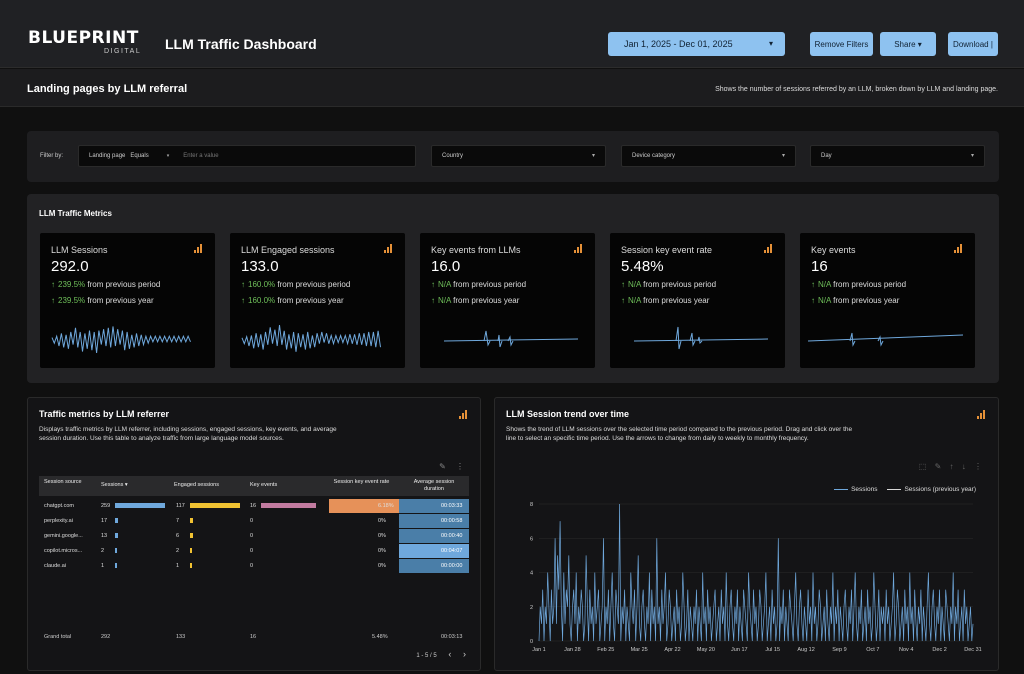 The height and width of the screenshot is (674, 1024). What do you see at coordinates (58, 637) in the screenshot?
I see `grand-total-label: Grand total` at bounding box center [58, 637].